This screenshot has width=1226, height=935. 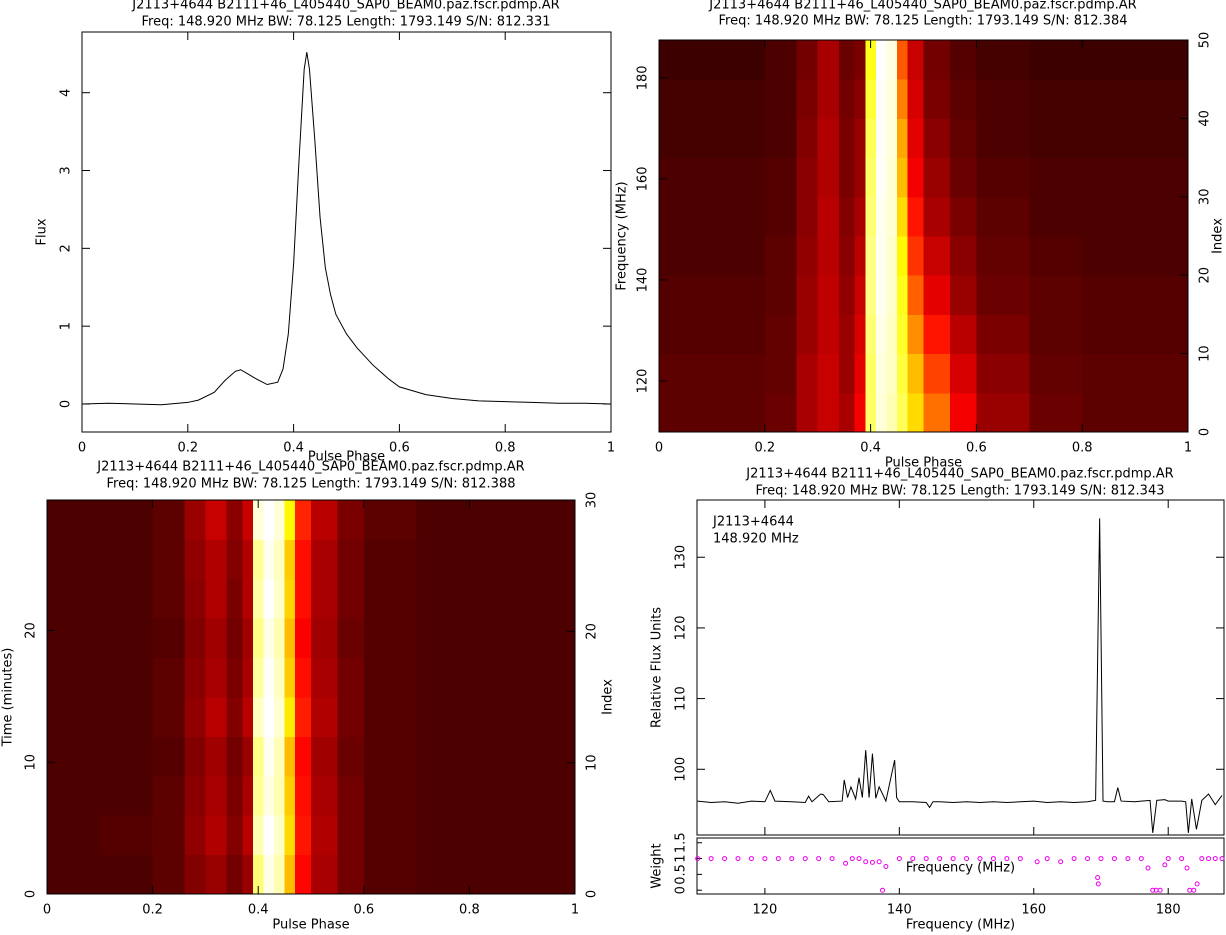 I want to click on y-tick-label: 4, so click(x=66, y=93).